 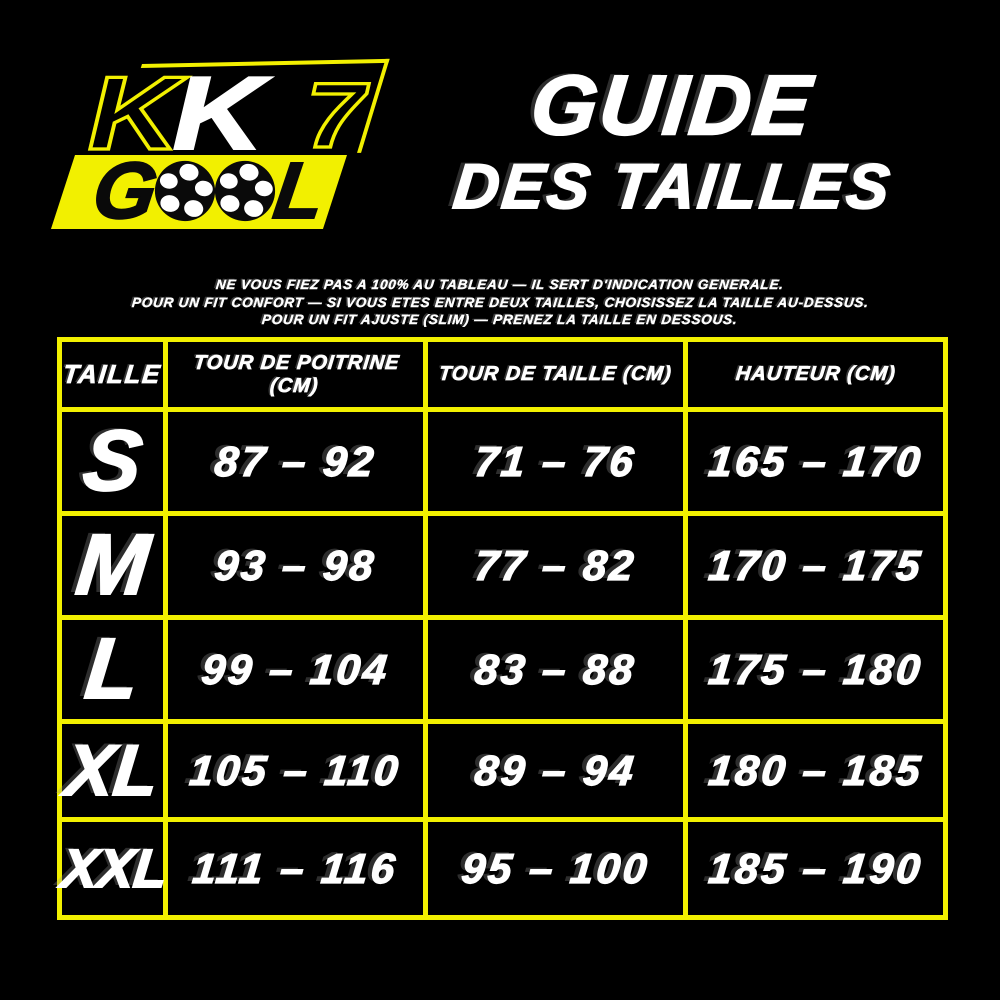 I want to click on page-title: GUIDE DES TAILLES, so click(x=673, y=140).